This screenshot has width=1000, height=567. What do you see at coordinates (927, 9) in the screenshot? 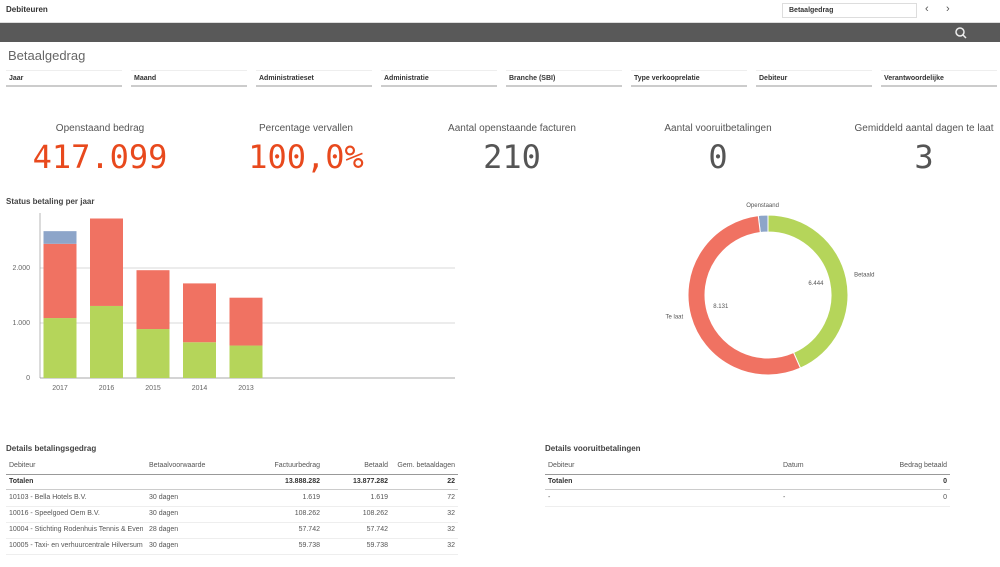
I see `prev-button: ‹` at bounding box center [927, 9].